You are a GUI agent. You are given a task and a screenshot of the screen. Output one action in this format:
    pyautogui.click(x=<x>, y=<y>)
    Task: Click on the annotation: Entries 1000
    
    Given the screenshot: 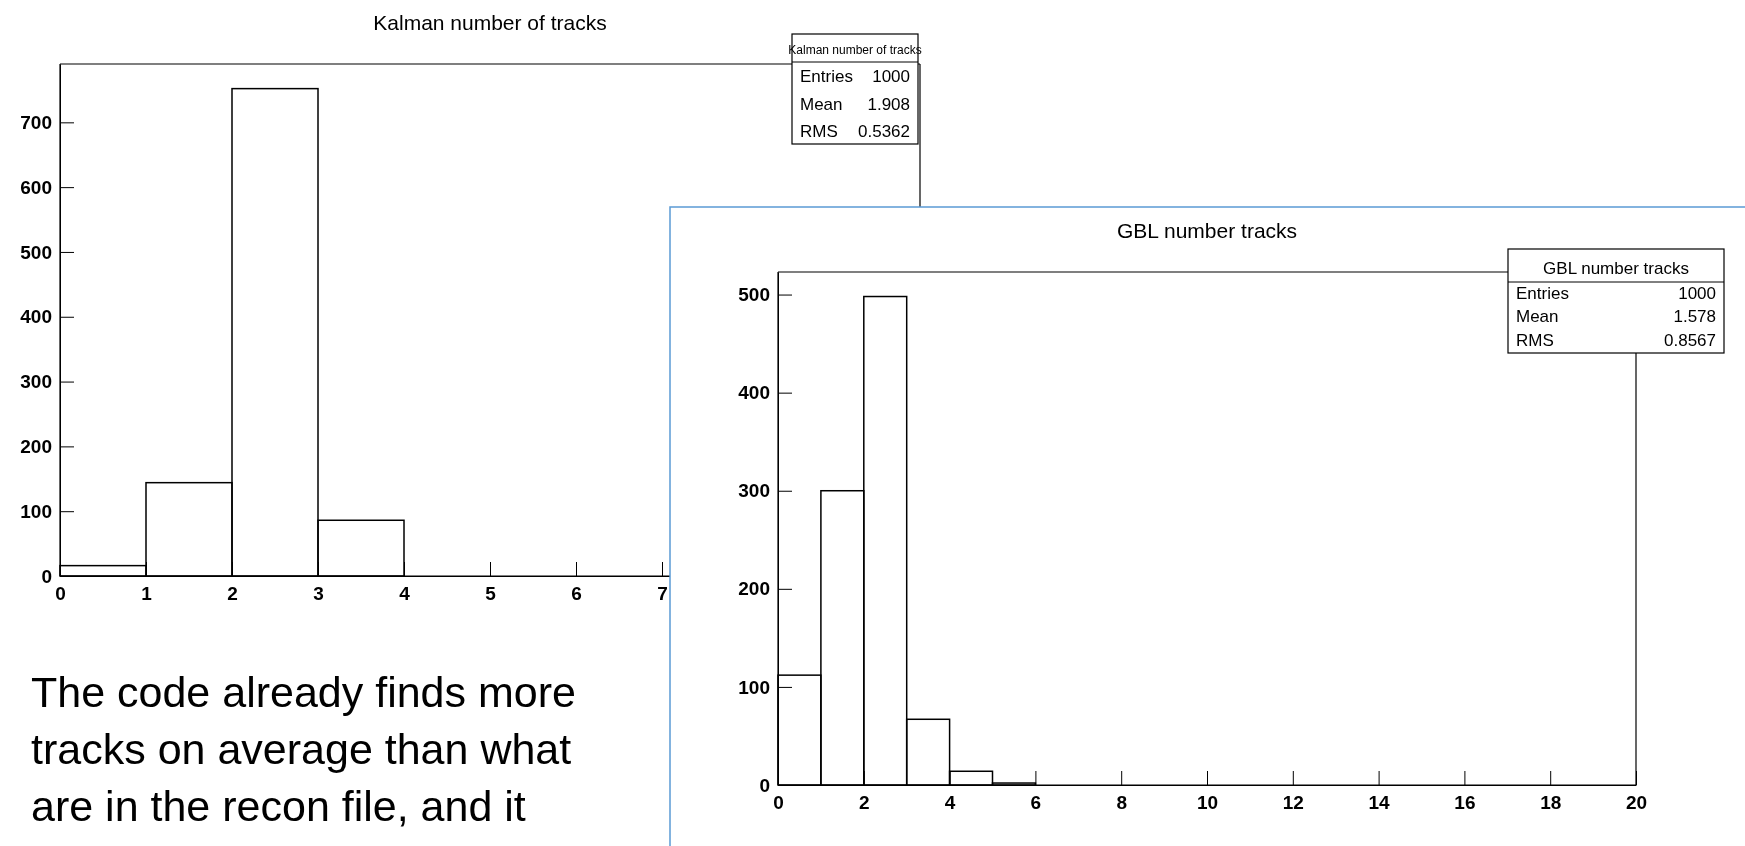 What is the action you would take?
    pyautogui.click(x=855, y=77)
    